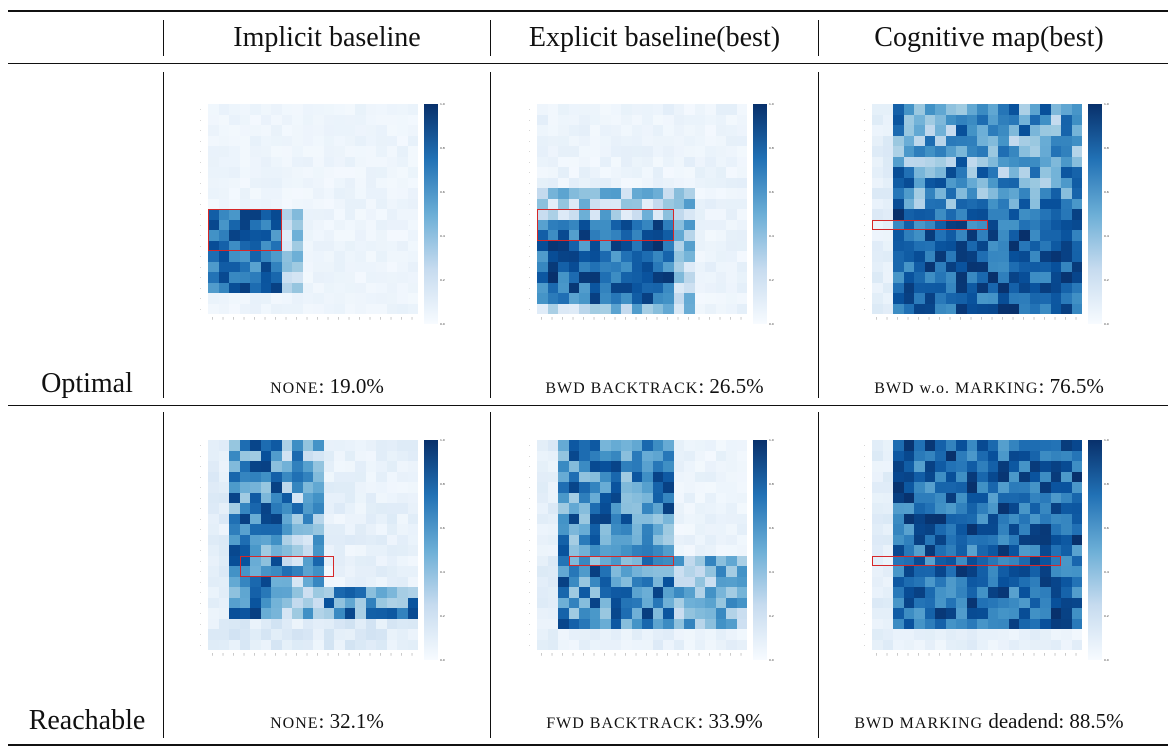 Image resolution: width=1176 pixels, height=753 pixels. I want to click on highlight-box, so click(930, 224).